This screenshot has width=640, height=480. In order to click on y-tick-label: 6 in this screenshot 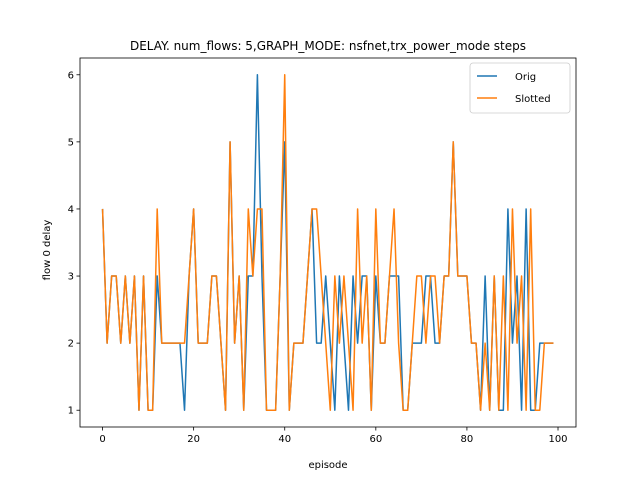, I will do `click(71, 75)`.